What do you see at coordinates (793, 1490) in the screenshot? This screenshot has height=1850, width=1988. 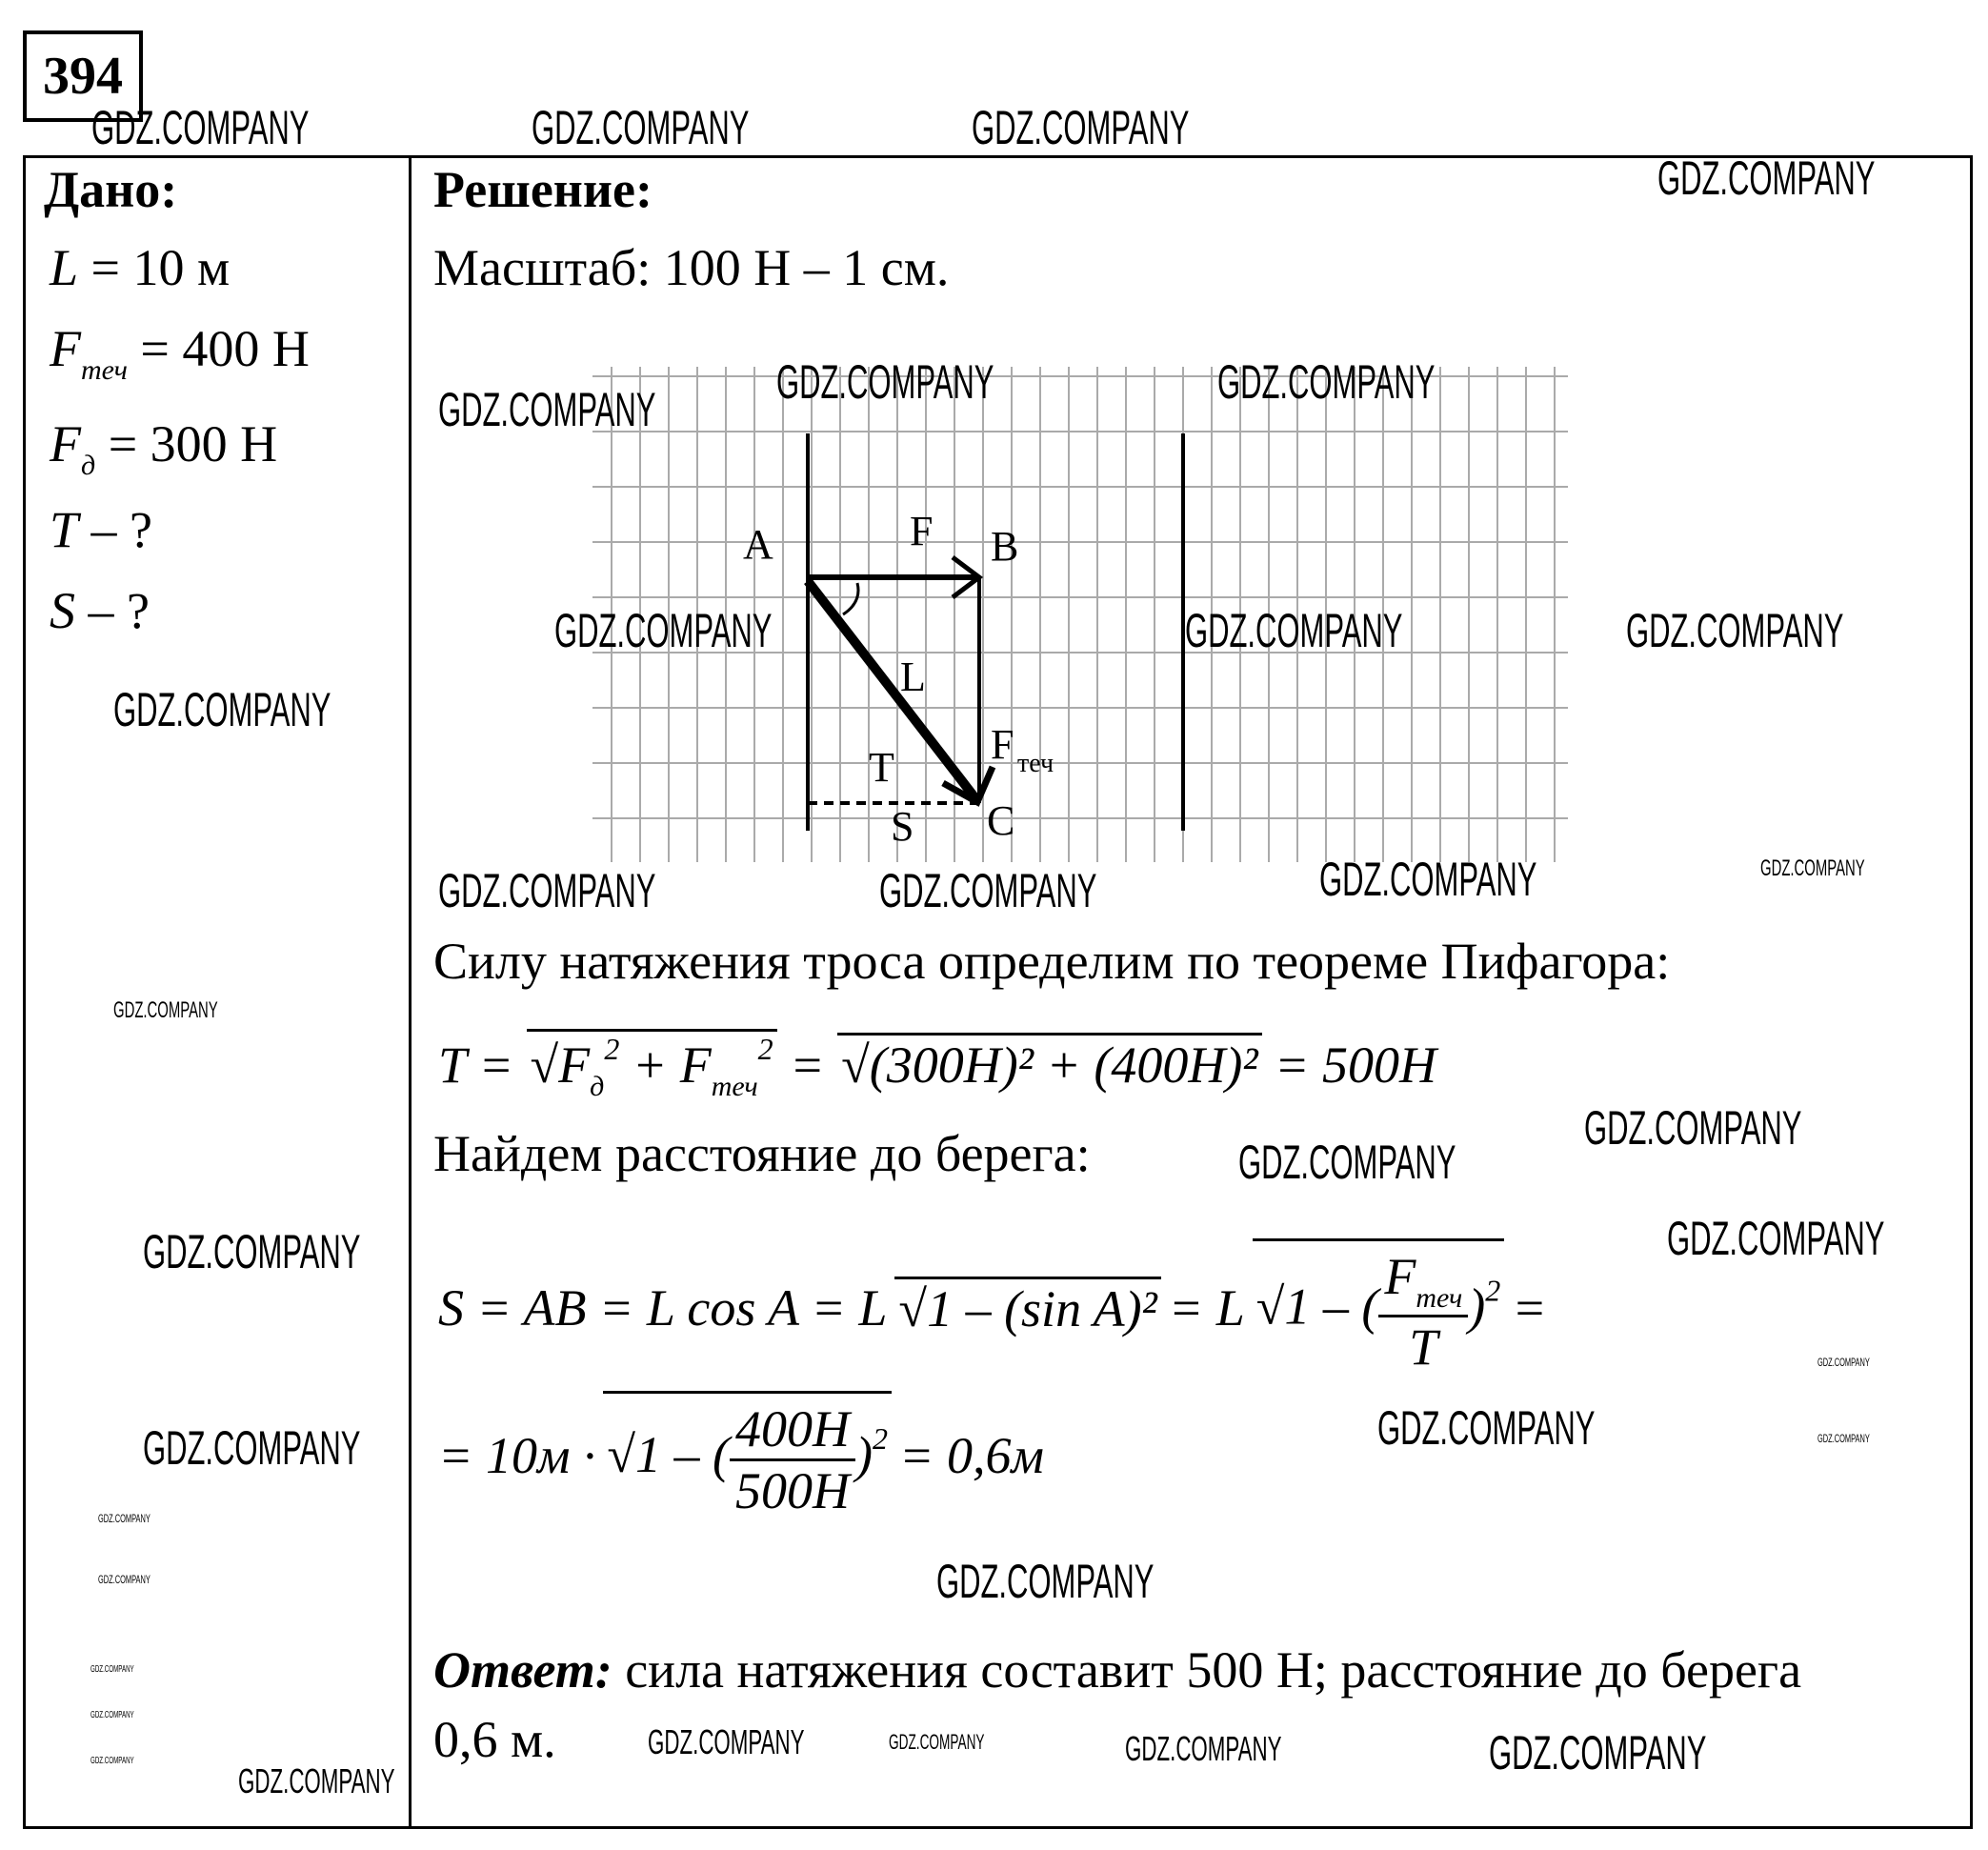 I see `frac-den: 500H` at bounding box center [793, 1490].